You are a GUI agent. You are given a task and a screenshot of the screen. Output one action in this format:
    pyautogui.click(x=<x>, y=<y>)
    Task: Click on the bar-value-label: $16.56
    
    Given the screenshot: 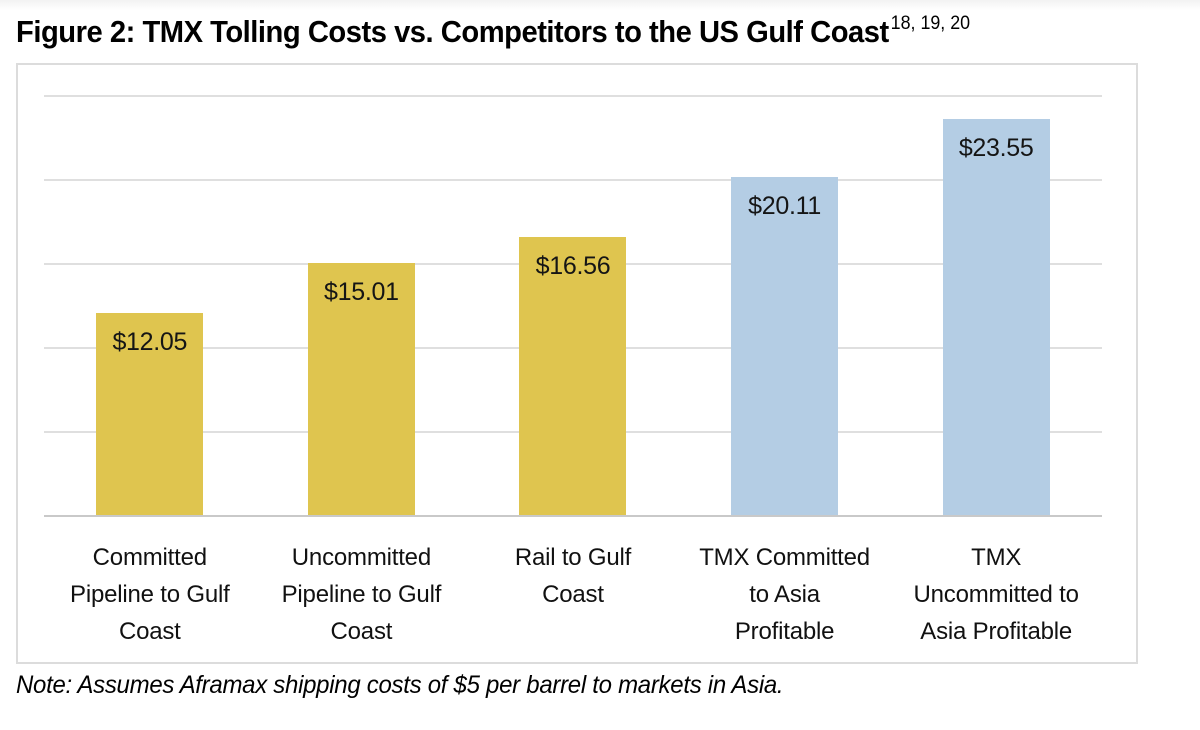 What is the action you would take?
    pyautogui.click(x=573, y=265)
    